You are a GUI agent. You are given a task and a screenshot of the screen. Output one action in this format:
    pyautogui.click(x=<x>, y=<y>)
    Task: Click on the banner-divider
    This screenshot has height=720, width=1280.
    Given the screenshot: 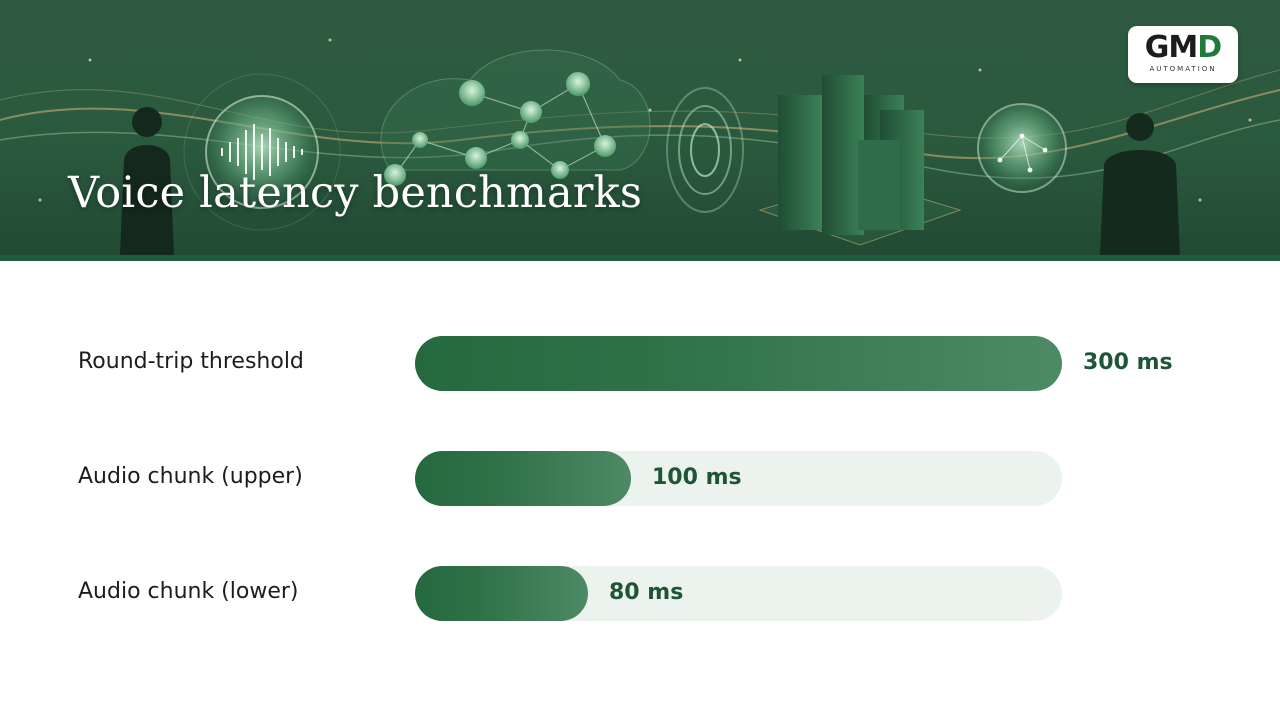 What is the action you would take?
    pyautogui.click(x=640, y=258)
    